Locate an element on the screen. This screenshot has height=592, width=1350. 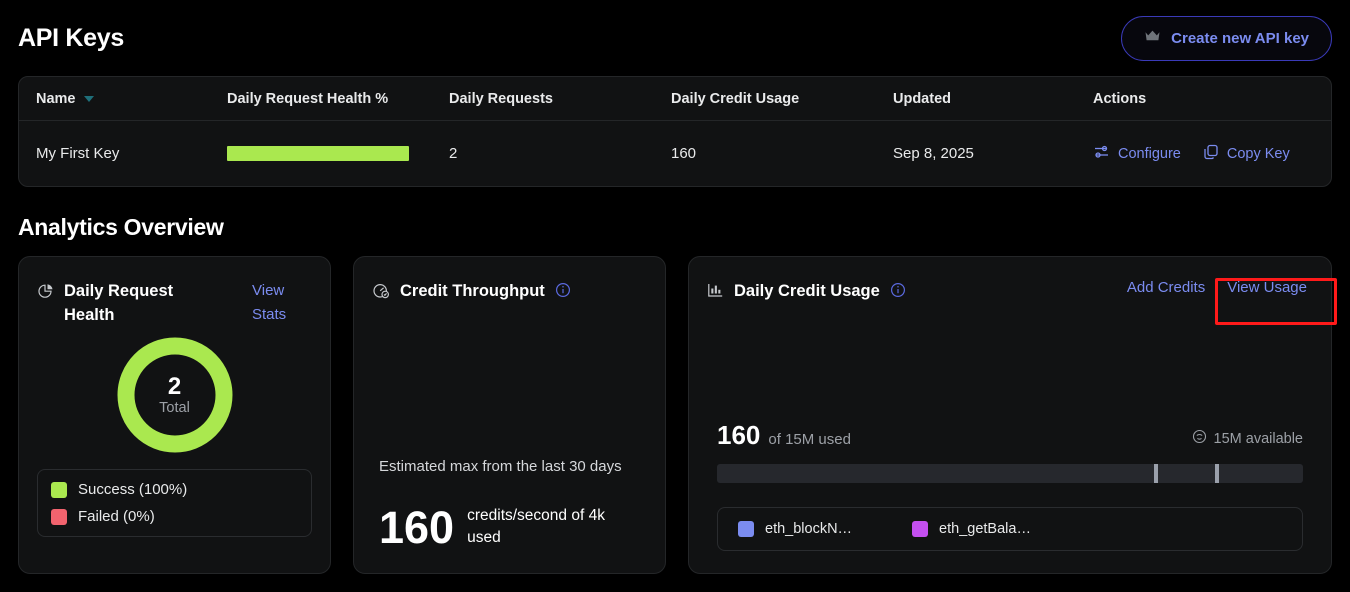
card-title-daily-credit-usage: Daily Credit Usage is located at coordinates (807, 291).